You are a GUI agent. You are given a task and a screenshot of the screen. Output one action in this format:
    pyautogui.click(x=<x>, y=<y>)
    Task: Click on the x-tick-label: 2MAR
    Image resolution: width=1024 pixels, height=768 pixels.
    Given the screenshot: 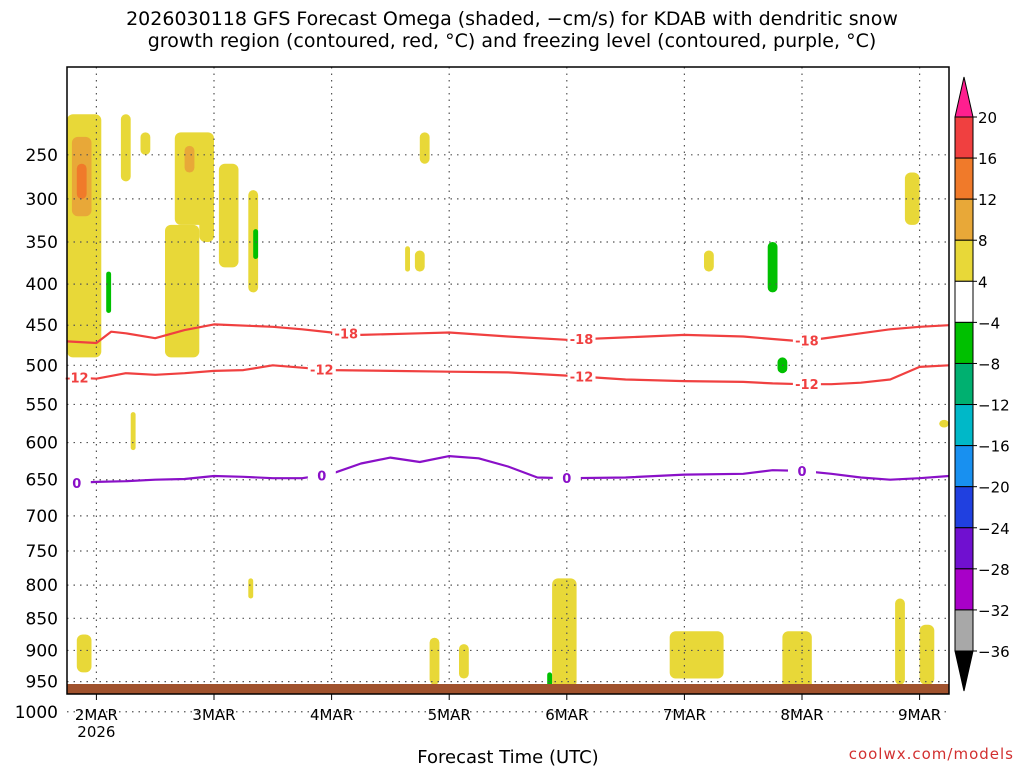 What is the action you would take?
    pyautogui.click(x=96, y=715)
    